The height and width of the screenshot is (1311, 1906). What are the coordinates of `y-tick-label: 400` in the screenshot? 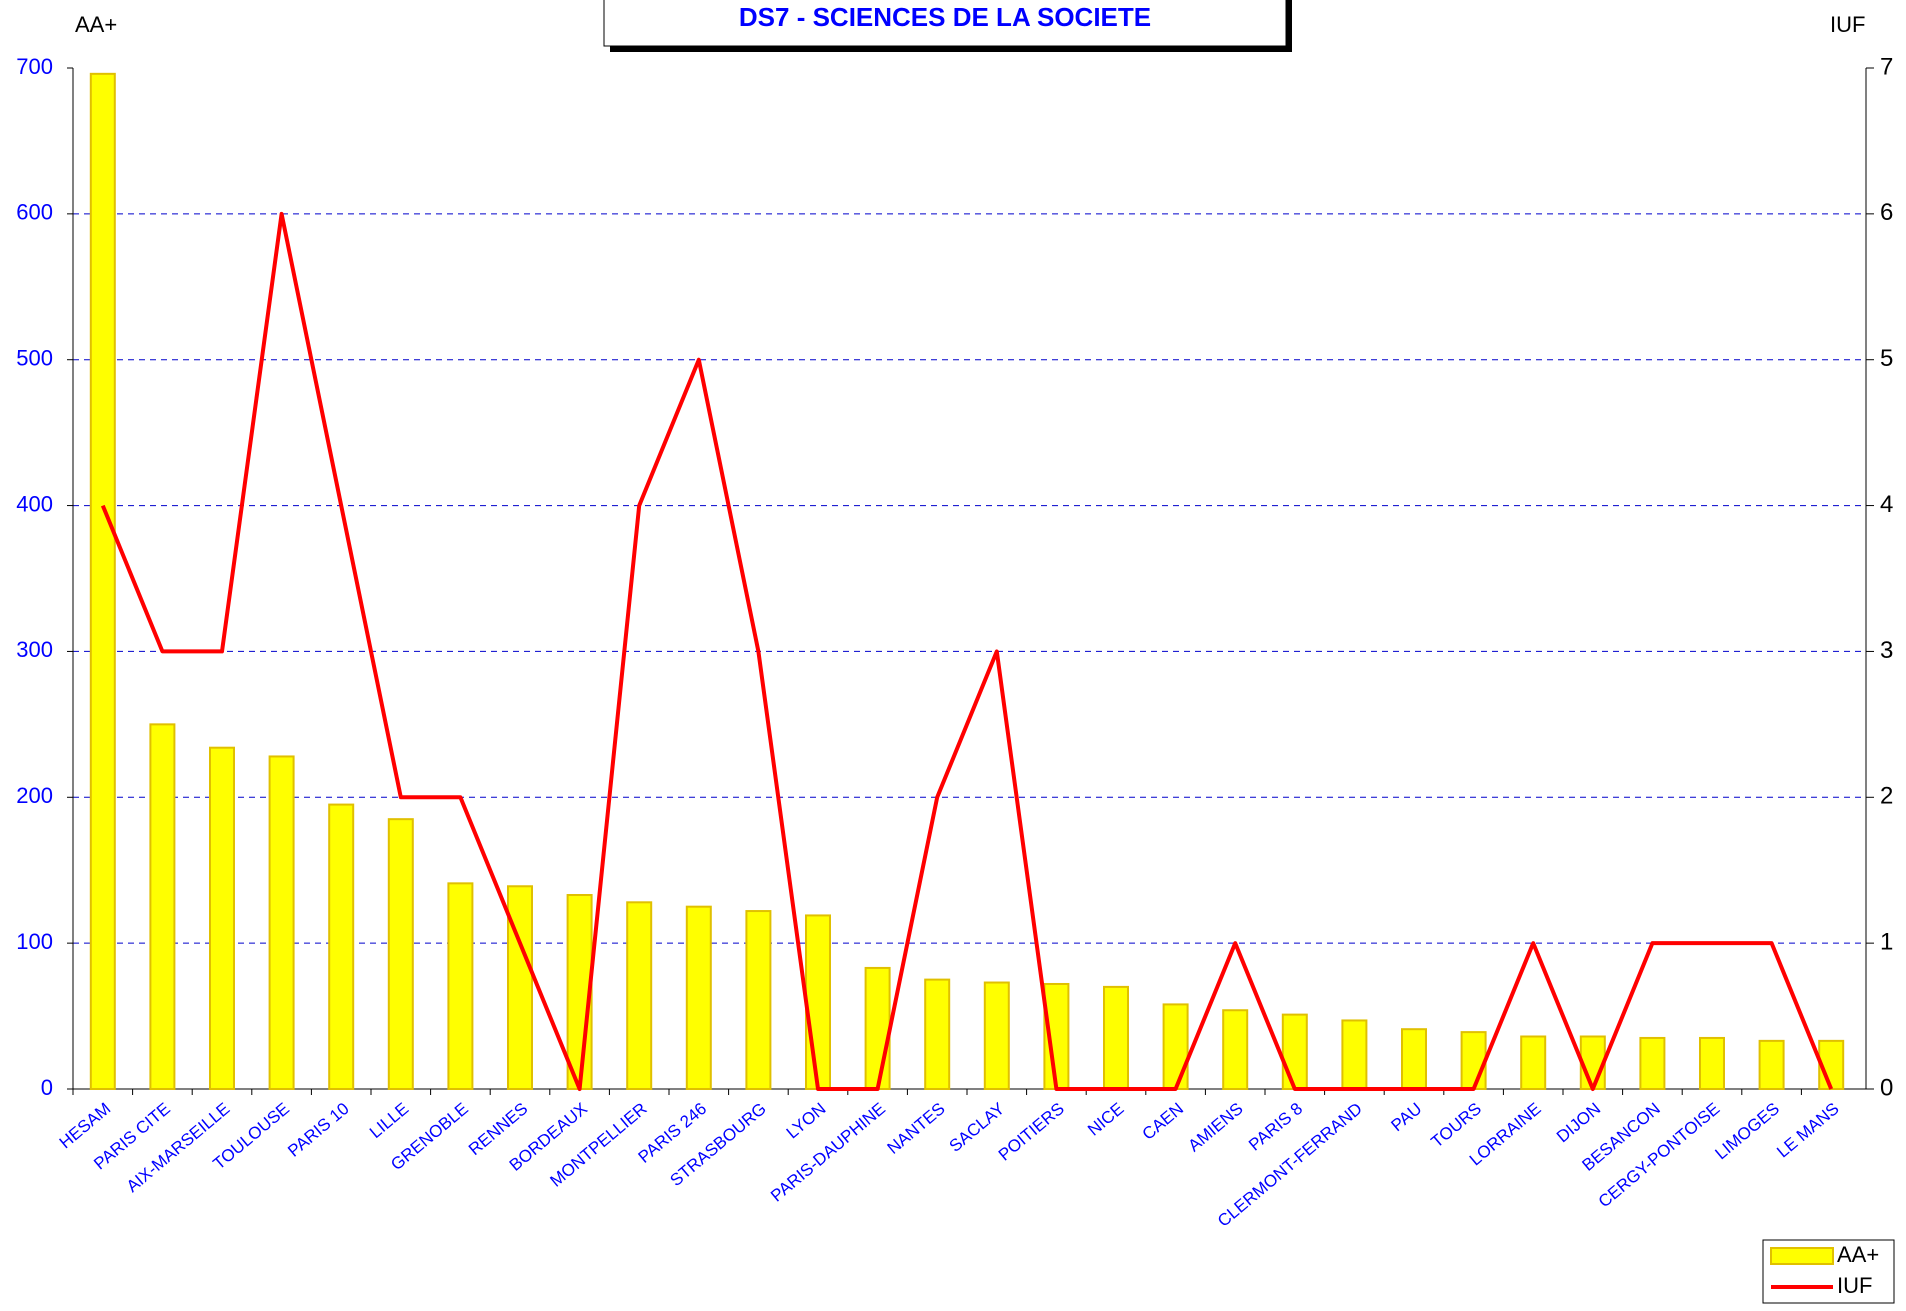 It's located at (34, 503).